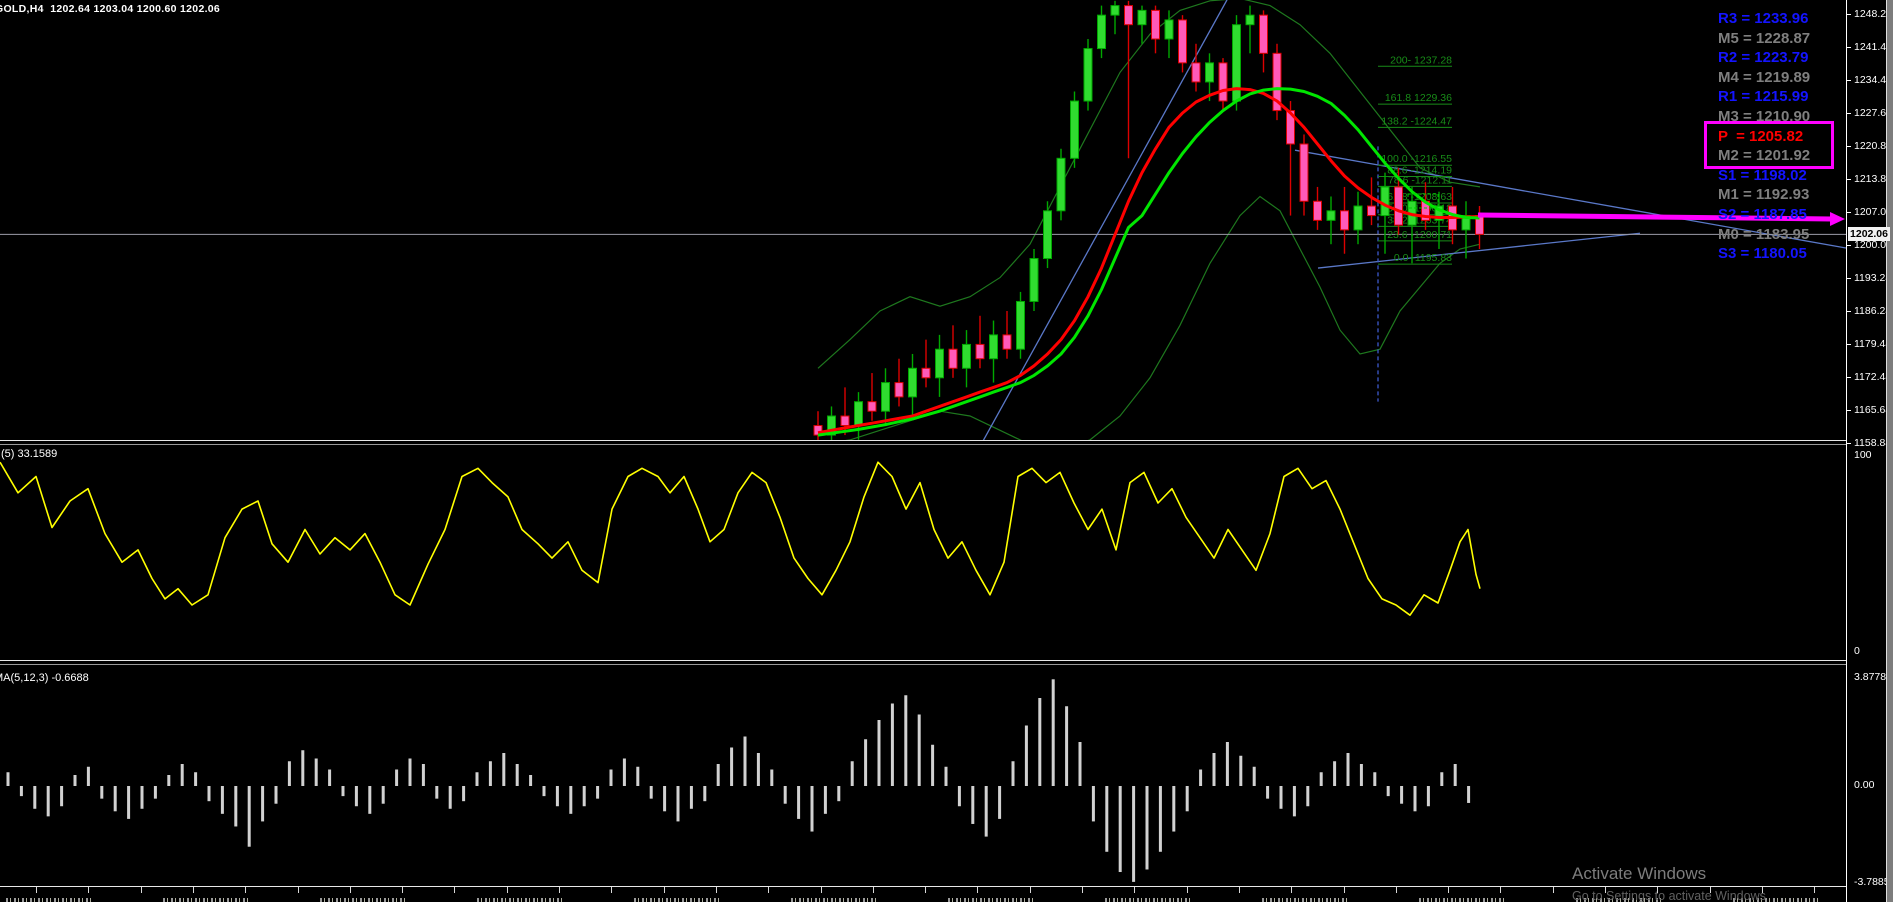  What do you see at coordinates (1873, 179) in the screenshot?
I see `price-tick-label: 1213.84` at bounding box center [1873, 179].